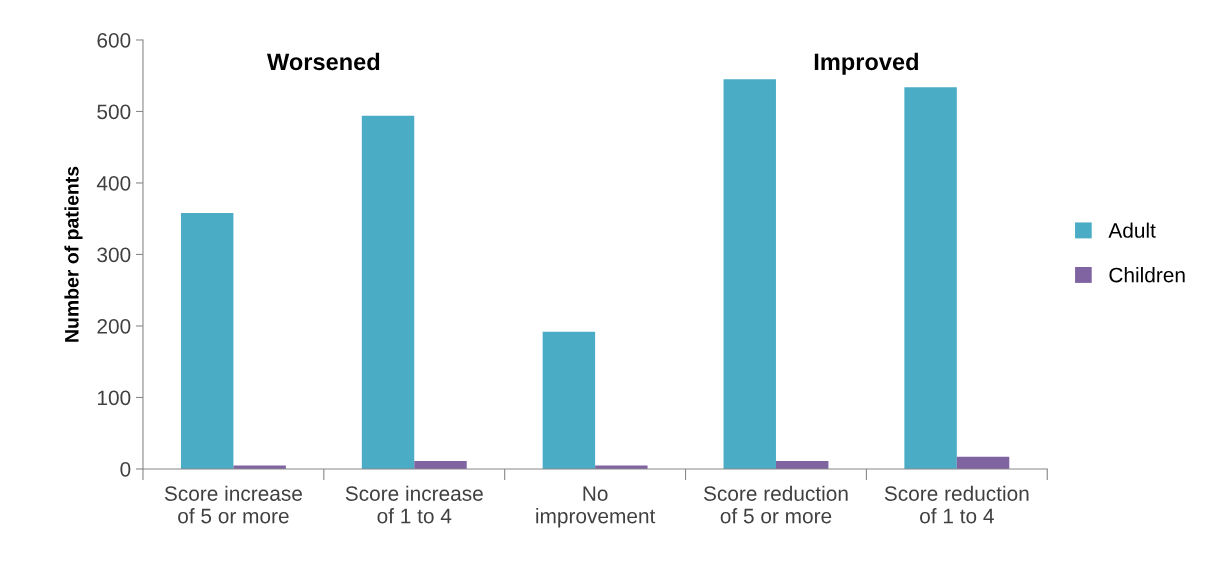 This screenshot has width=1222, height=563. Describe the element at coordinates (114, 398) in the screenshot. I see `y-tick-label: 100` at that location.